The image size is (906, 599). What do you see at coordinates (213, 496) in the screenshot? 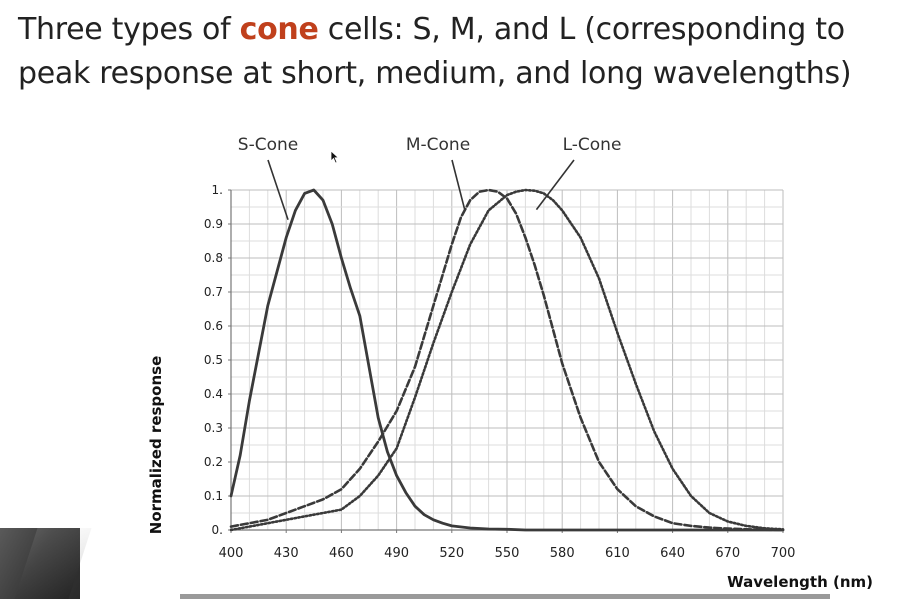
I see `y-tick-label: 0.1` at bounding box center [213, 496].